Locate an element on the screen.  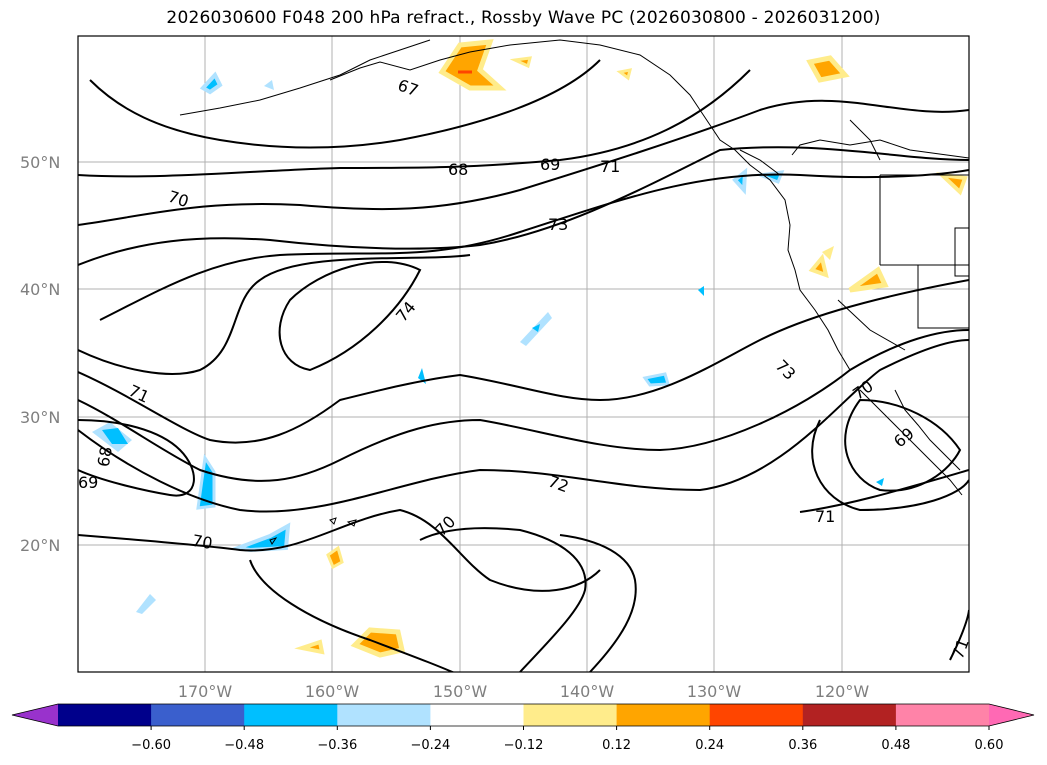
lat-label-20n: 20°N is located at coordinates (40, 545).